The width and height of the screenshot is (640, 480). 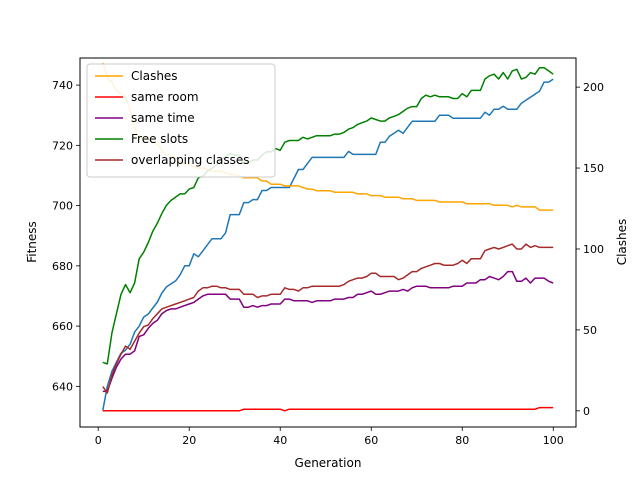 What do you see at coordinates (66, 236) in the screenshot?
I see `y-left-axis-ticks: 640 660 680 700 720 740` at bounding box center [66, 236].